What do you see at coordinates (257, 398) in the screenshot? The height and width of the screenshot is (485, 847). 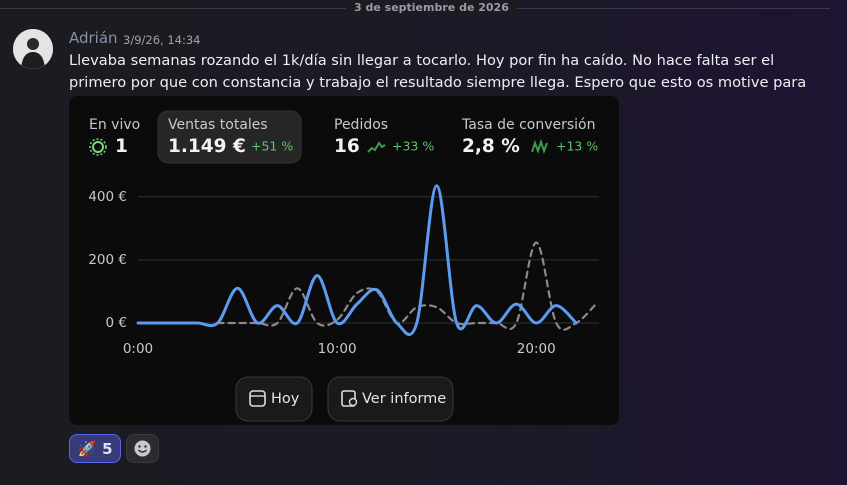 I see `calendar-icon` at bounding box center [257, 398].